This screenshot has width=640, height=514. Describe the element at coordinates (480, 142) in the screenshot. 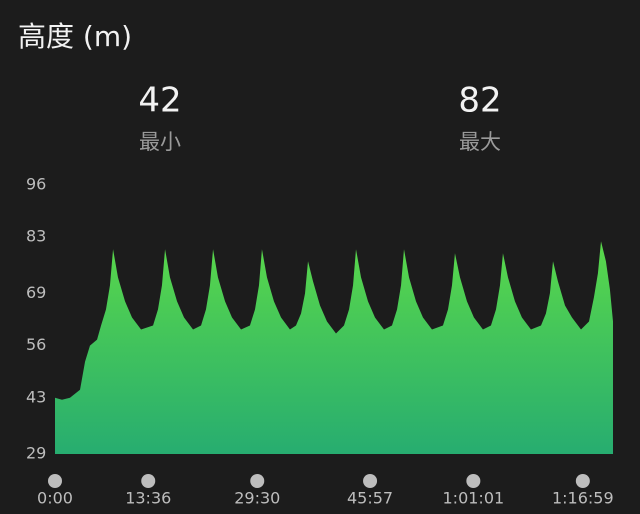

I see `stat-label: 最大` at that location.